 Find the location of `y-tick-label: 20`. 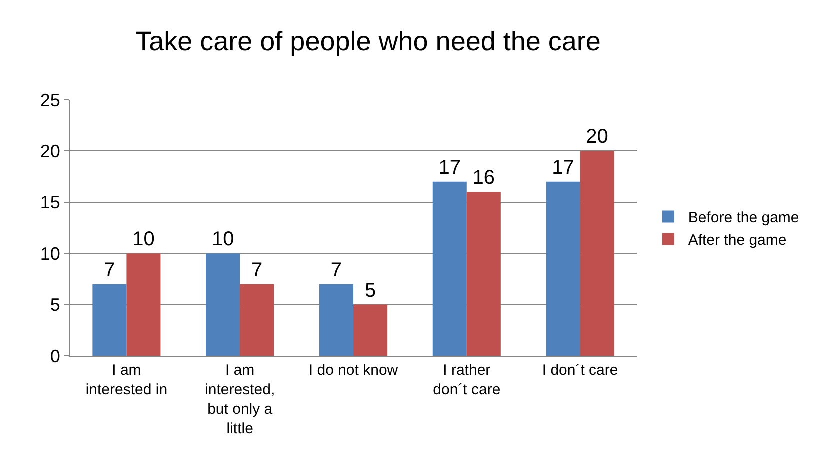

y-tick-label: 20 is located at coordinates (50, 152).